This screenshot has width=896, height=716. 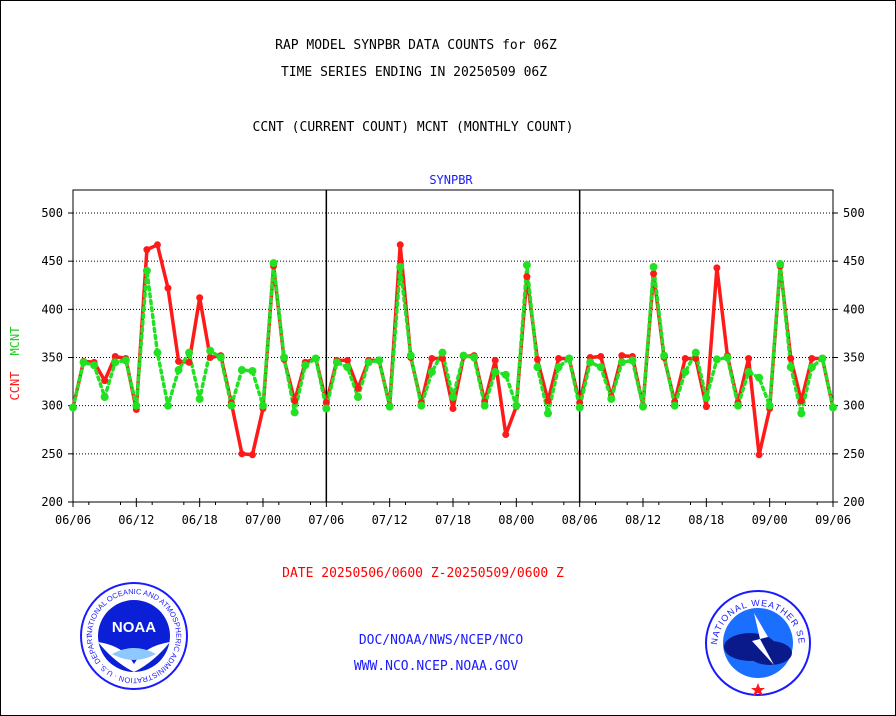 I want to click on y-tick-label-left: 450, so click(x=52, y=261).